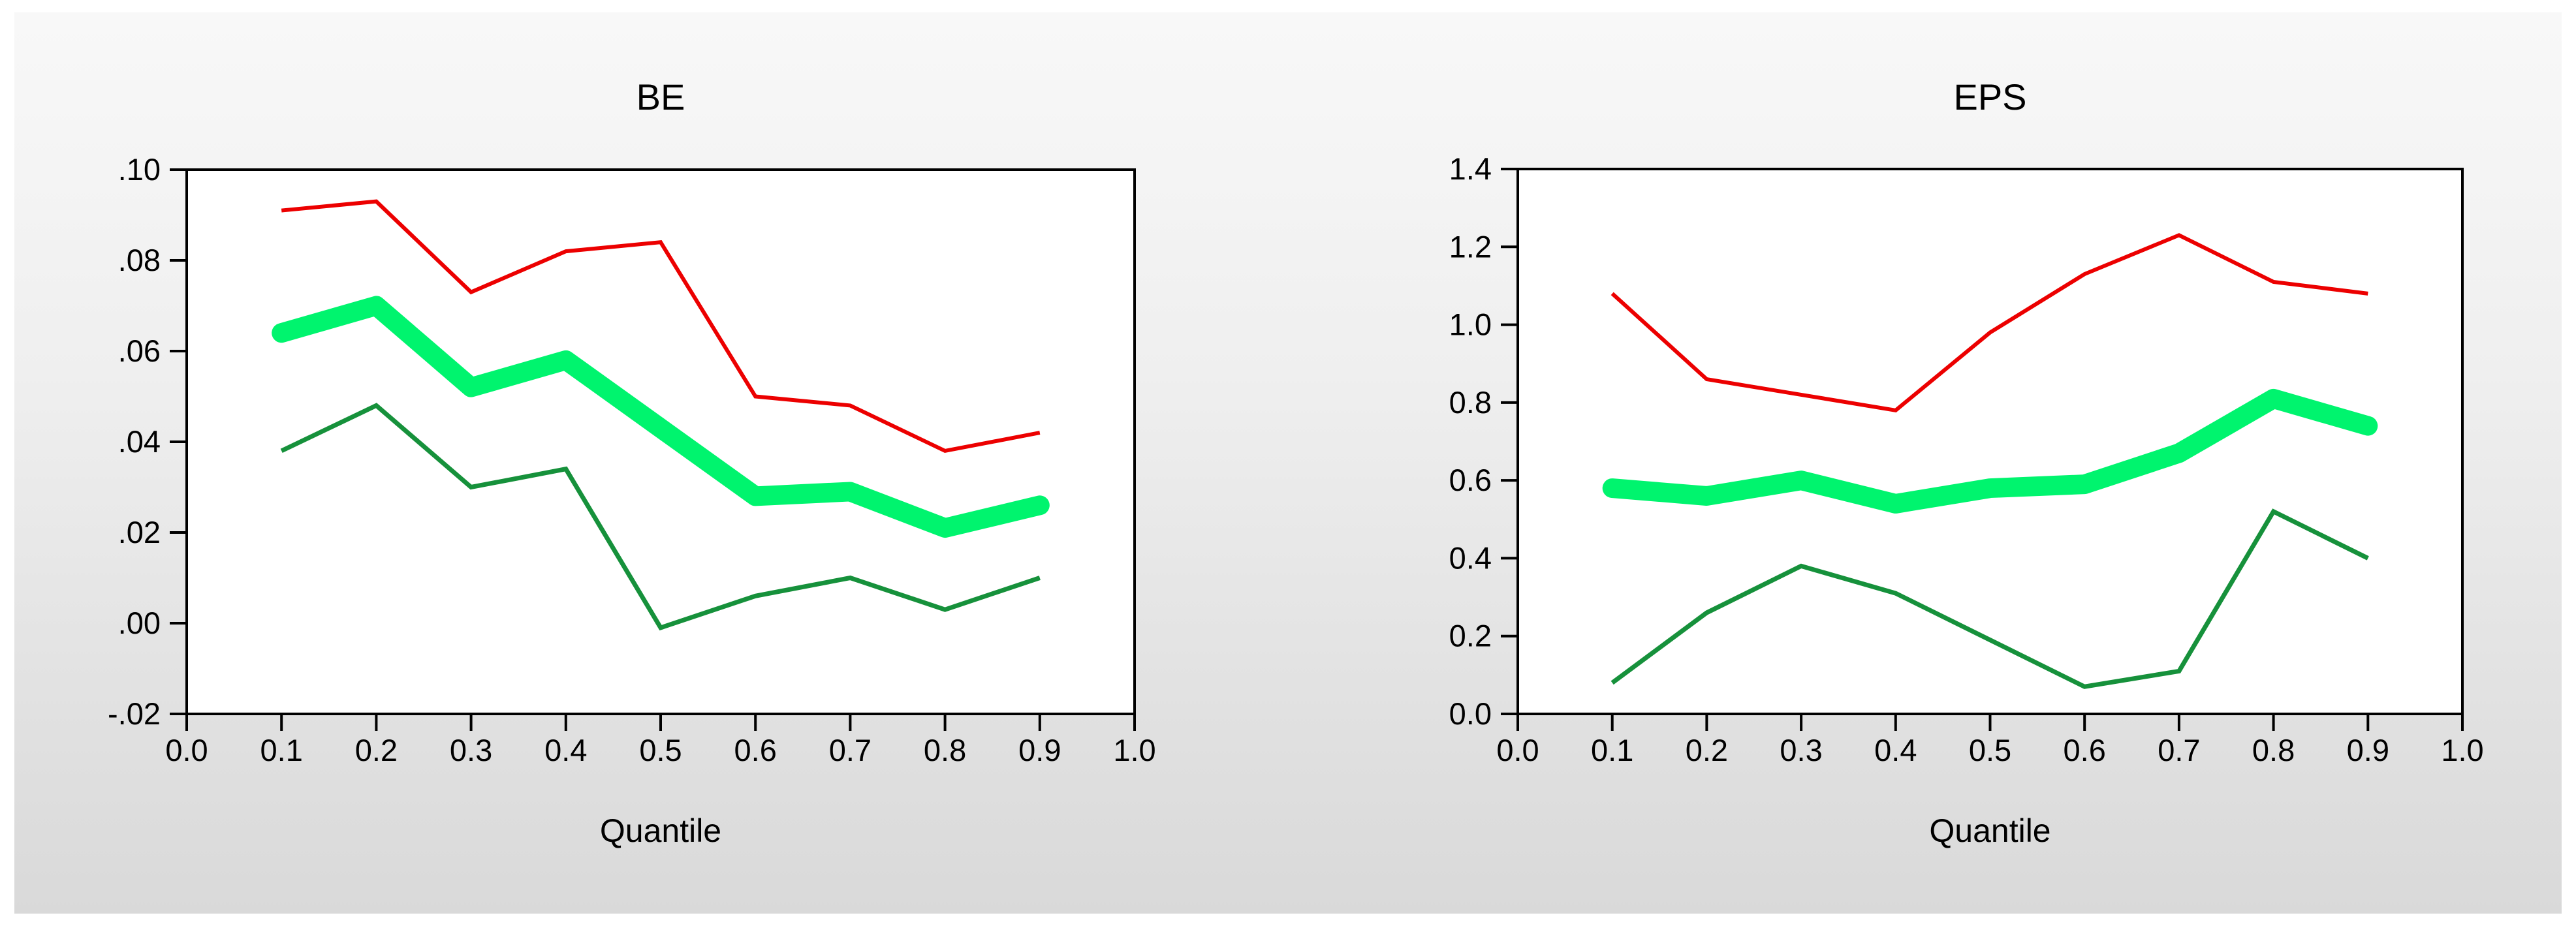  I want to click on y-tick-label: 0.8, so click(1470, 402).